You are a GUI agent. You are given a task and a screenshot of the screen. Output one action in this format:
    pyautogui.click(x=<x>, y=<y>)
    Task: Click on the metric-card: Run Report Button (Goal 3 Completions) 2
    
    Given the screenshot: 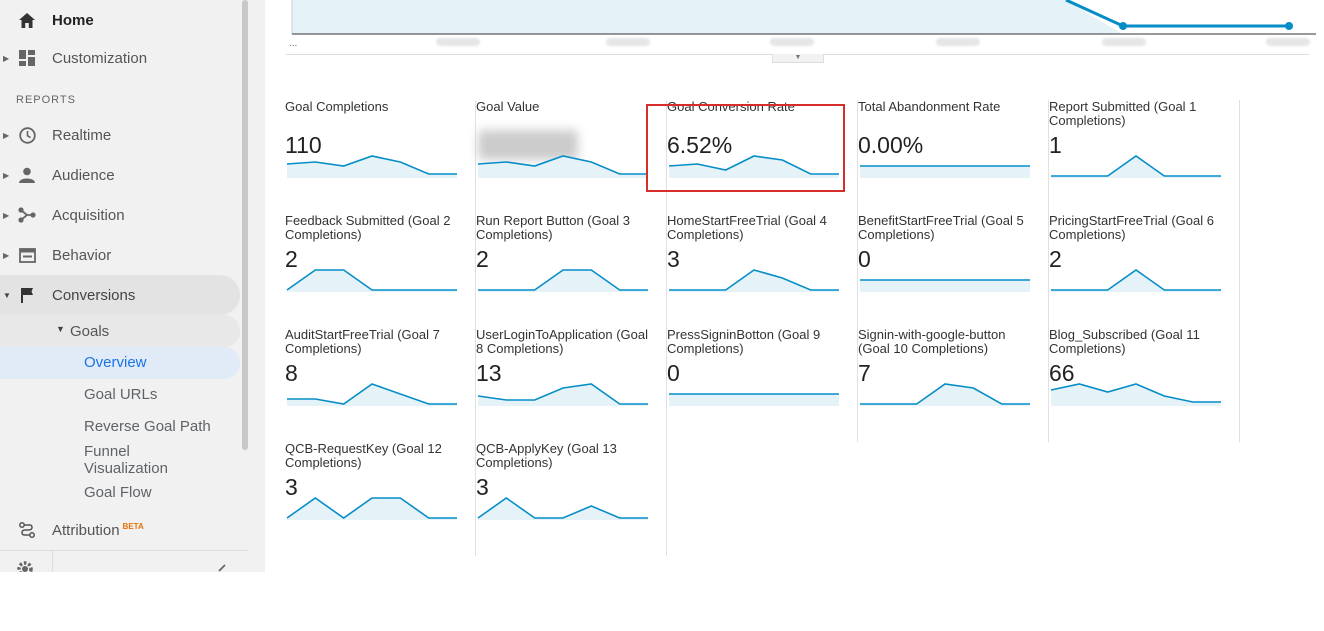 What is the action you would take?
    pyautogui.click(x=571, y=271)
    